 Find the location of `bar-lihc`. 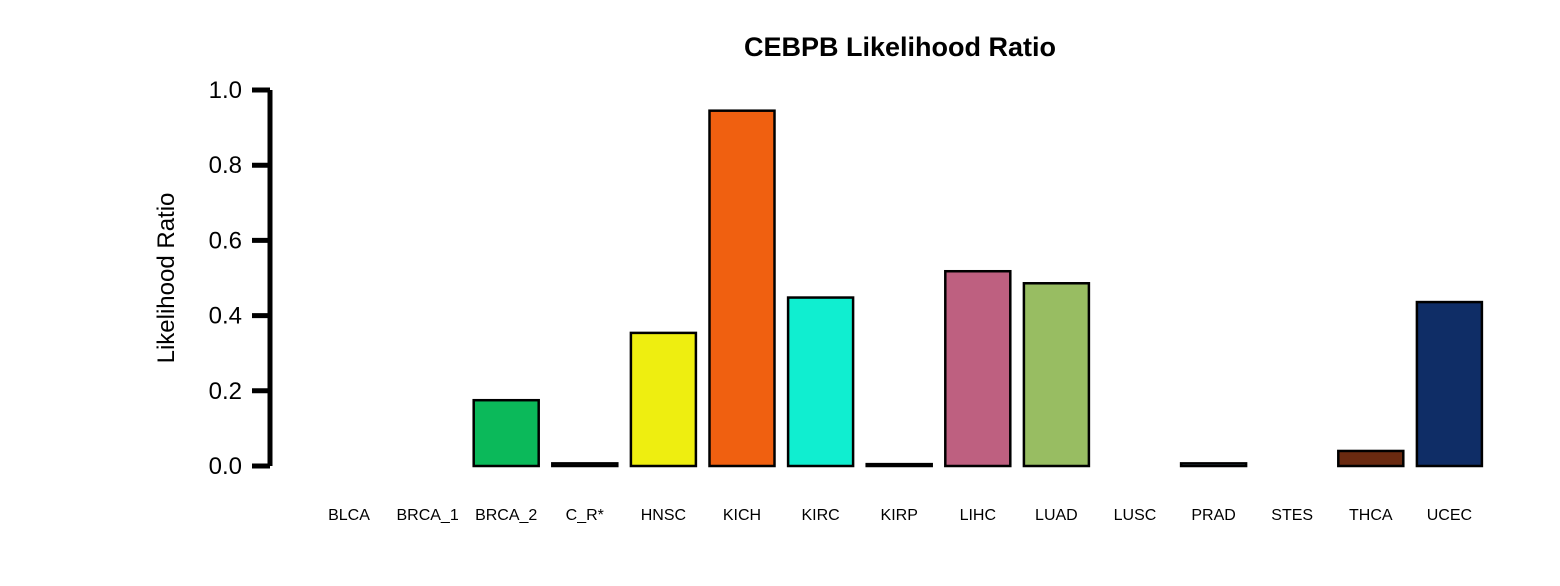

bar-lihc is located at coordinates (978, 368).